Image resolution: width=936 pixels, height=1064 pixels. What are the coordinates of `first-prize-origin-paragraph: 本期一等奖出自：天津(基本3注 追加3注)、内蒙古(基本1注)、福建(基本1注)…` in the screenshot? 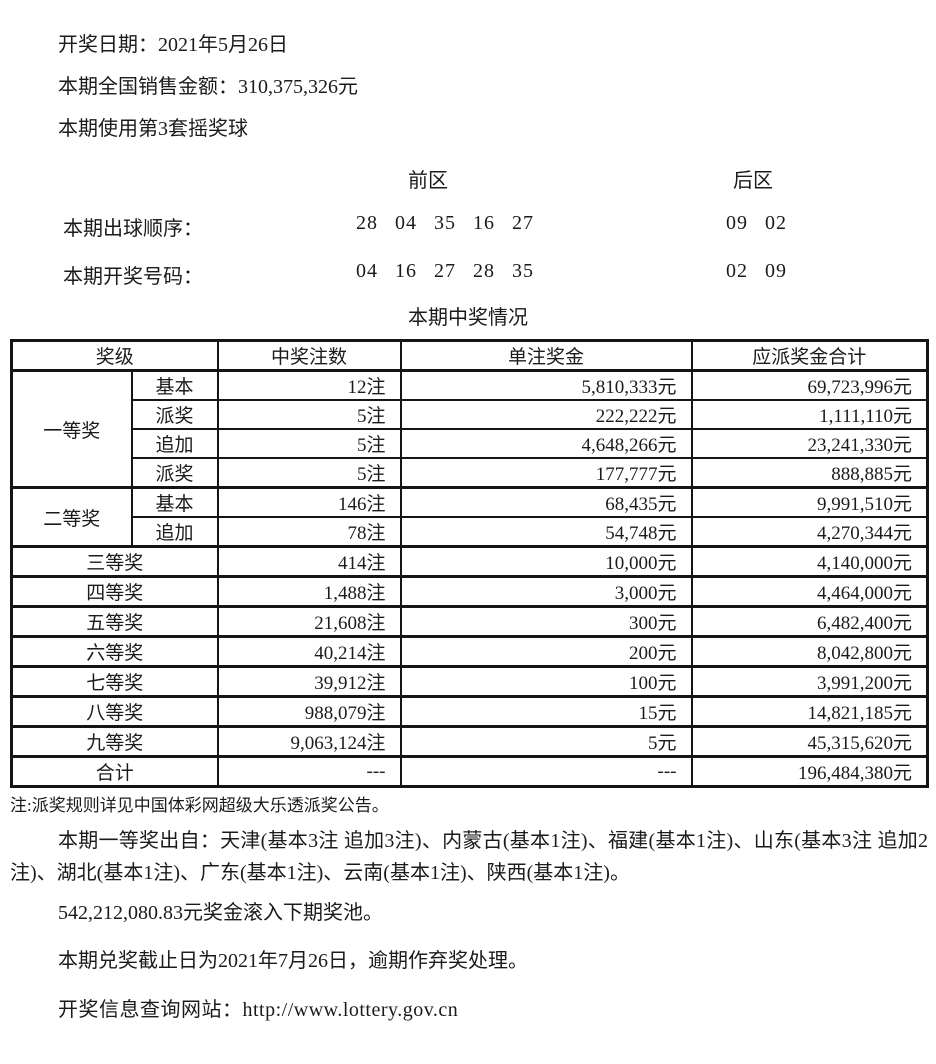 It's located at (469, 857).